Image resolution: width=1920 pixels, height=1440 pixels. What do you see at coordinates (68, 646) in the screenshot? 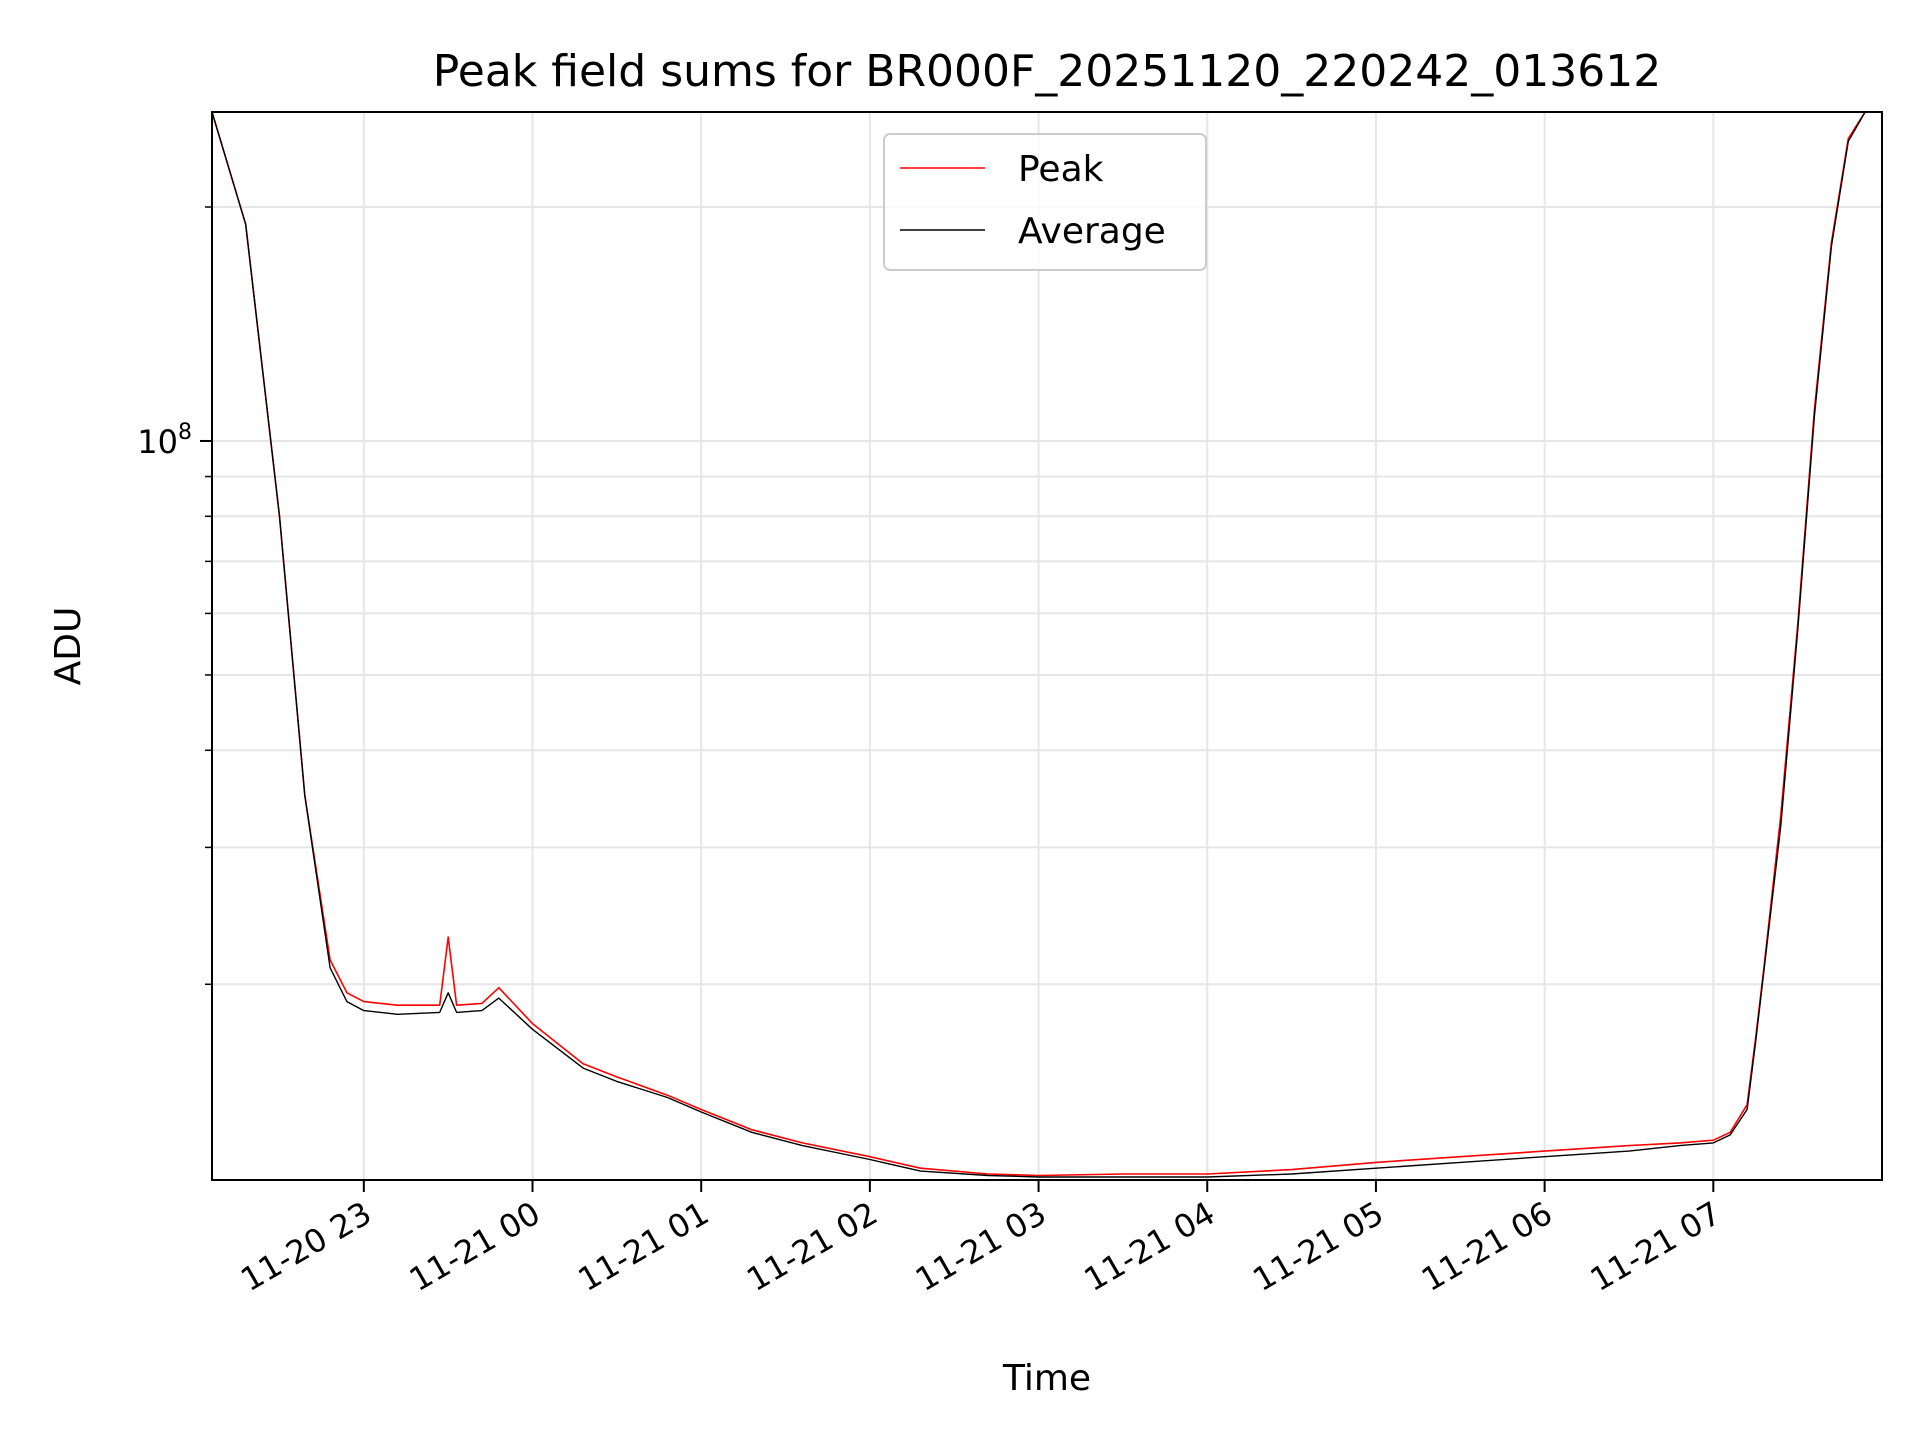
I see `y-axis-label: ADU` at bounding box center [68, 646].